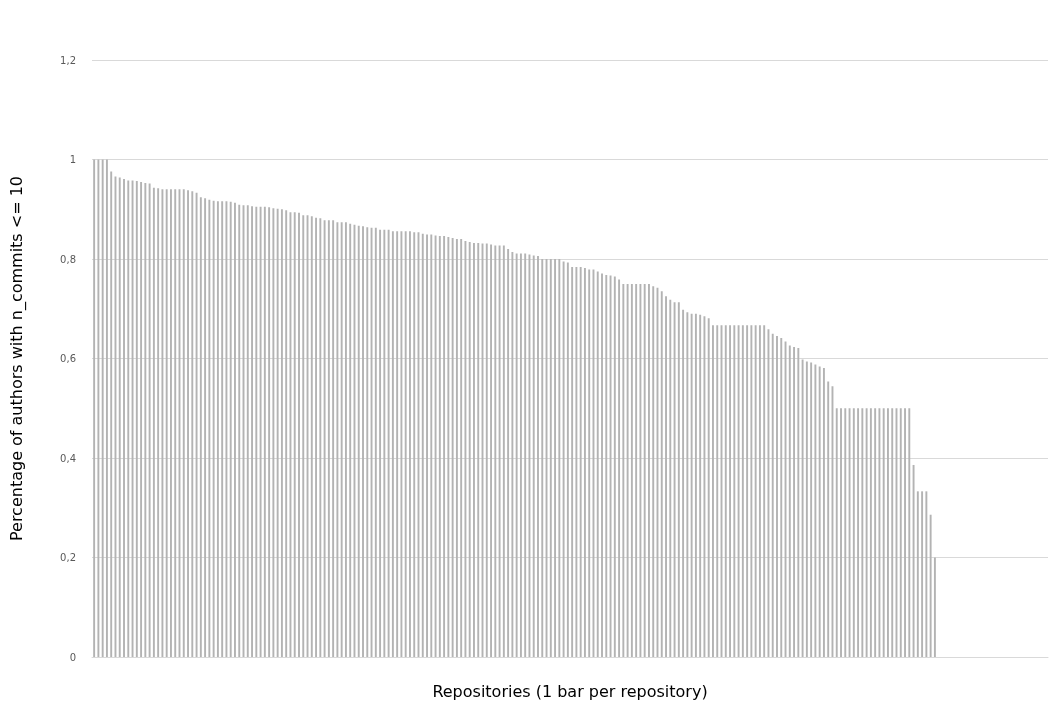 The width and height of the screenshot is (1056, 704). Describe the element at coordinates (72, 159) in the screenshot. I see `y-tick-label: 1` at that location.